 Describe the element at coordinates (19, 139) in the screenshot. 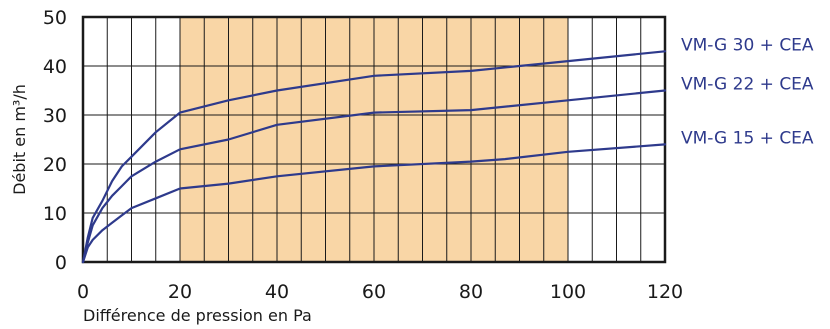

I see `y-axis-title: Débit en m³/h` at that location.